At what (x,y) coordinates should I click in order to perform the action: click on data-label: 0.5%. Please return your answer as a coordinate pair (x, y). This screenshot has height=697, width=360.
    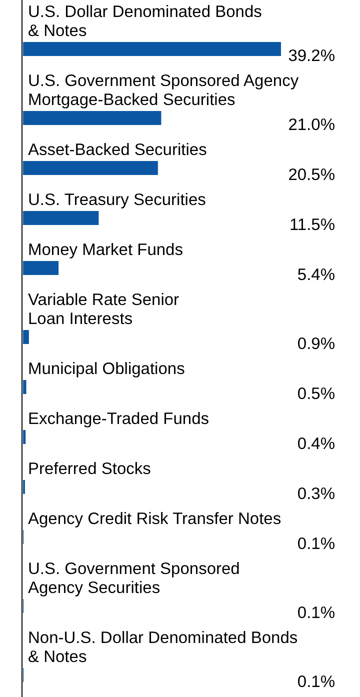
    Looking at the image, I should click on (316, 394).